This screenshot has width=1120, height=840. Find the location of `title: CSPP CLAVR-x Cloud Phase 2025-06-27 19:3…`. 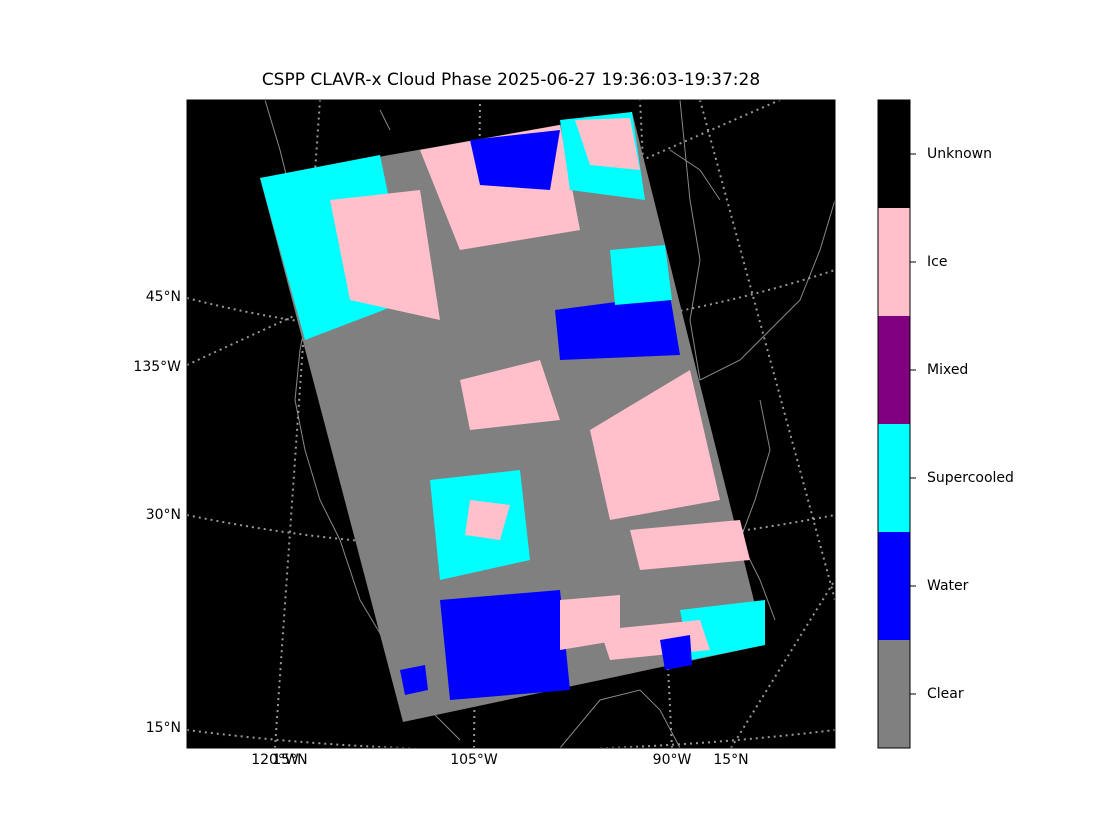

title: CSPP CLAVR-x Cloud Phase 2025-06-27 19:3… is located at coordinates (511, 80).